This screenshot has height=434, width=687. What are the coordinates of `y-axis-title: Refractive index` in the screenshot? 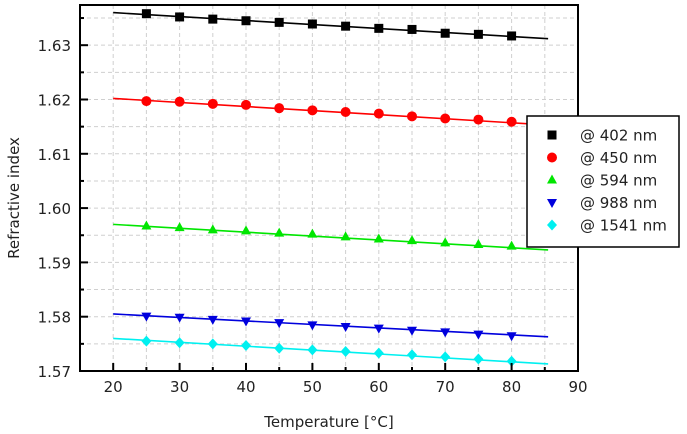 It's located at (14, 198).